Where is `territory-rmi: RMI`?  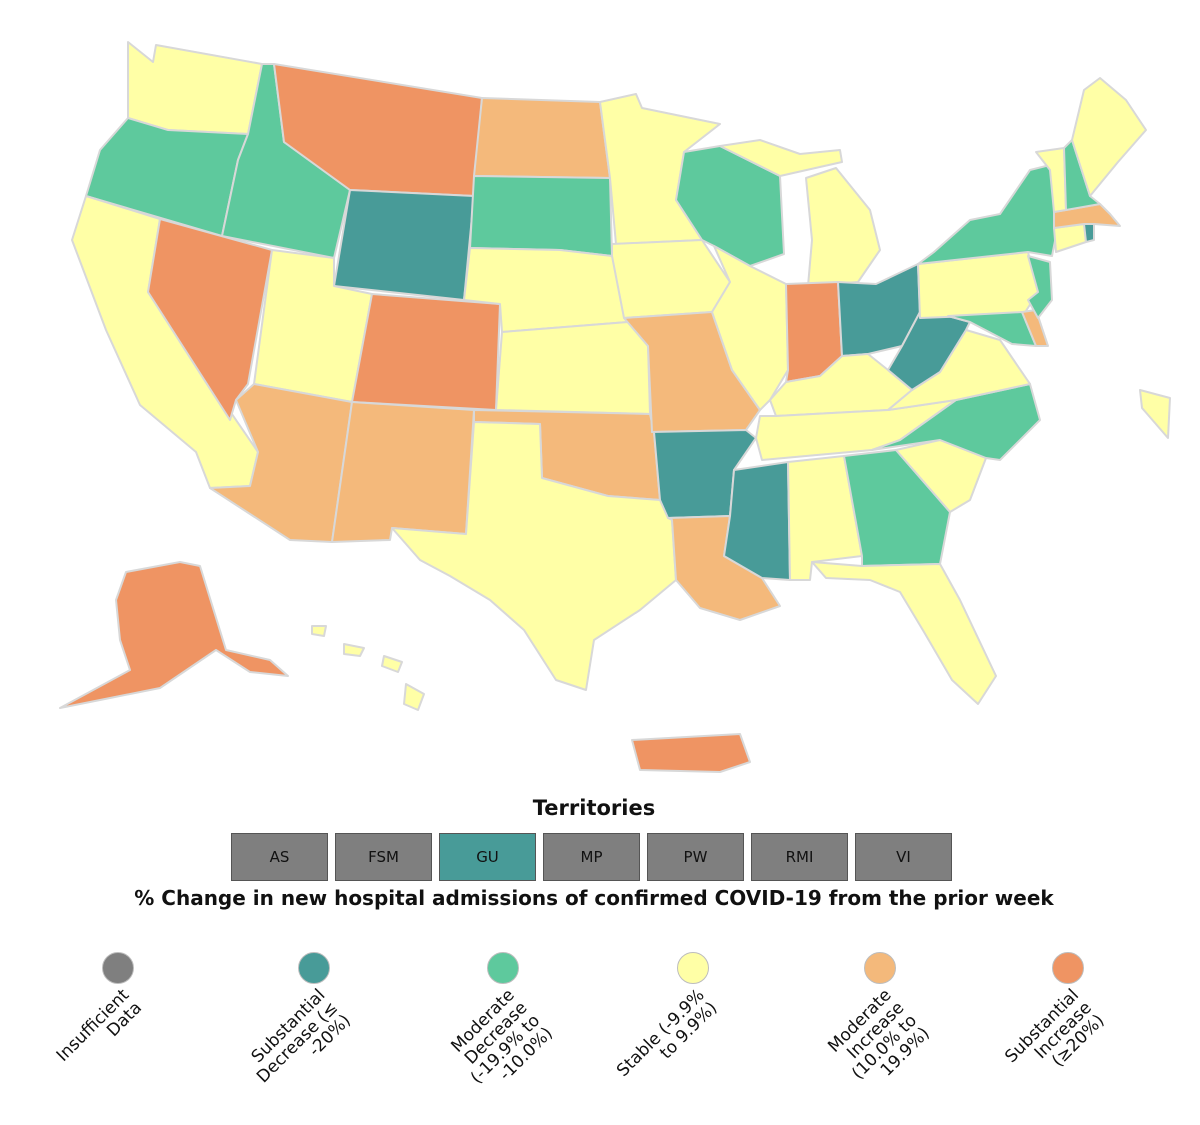 territory-rmi: RMI is located at coordinates (799, 857).